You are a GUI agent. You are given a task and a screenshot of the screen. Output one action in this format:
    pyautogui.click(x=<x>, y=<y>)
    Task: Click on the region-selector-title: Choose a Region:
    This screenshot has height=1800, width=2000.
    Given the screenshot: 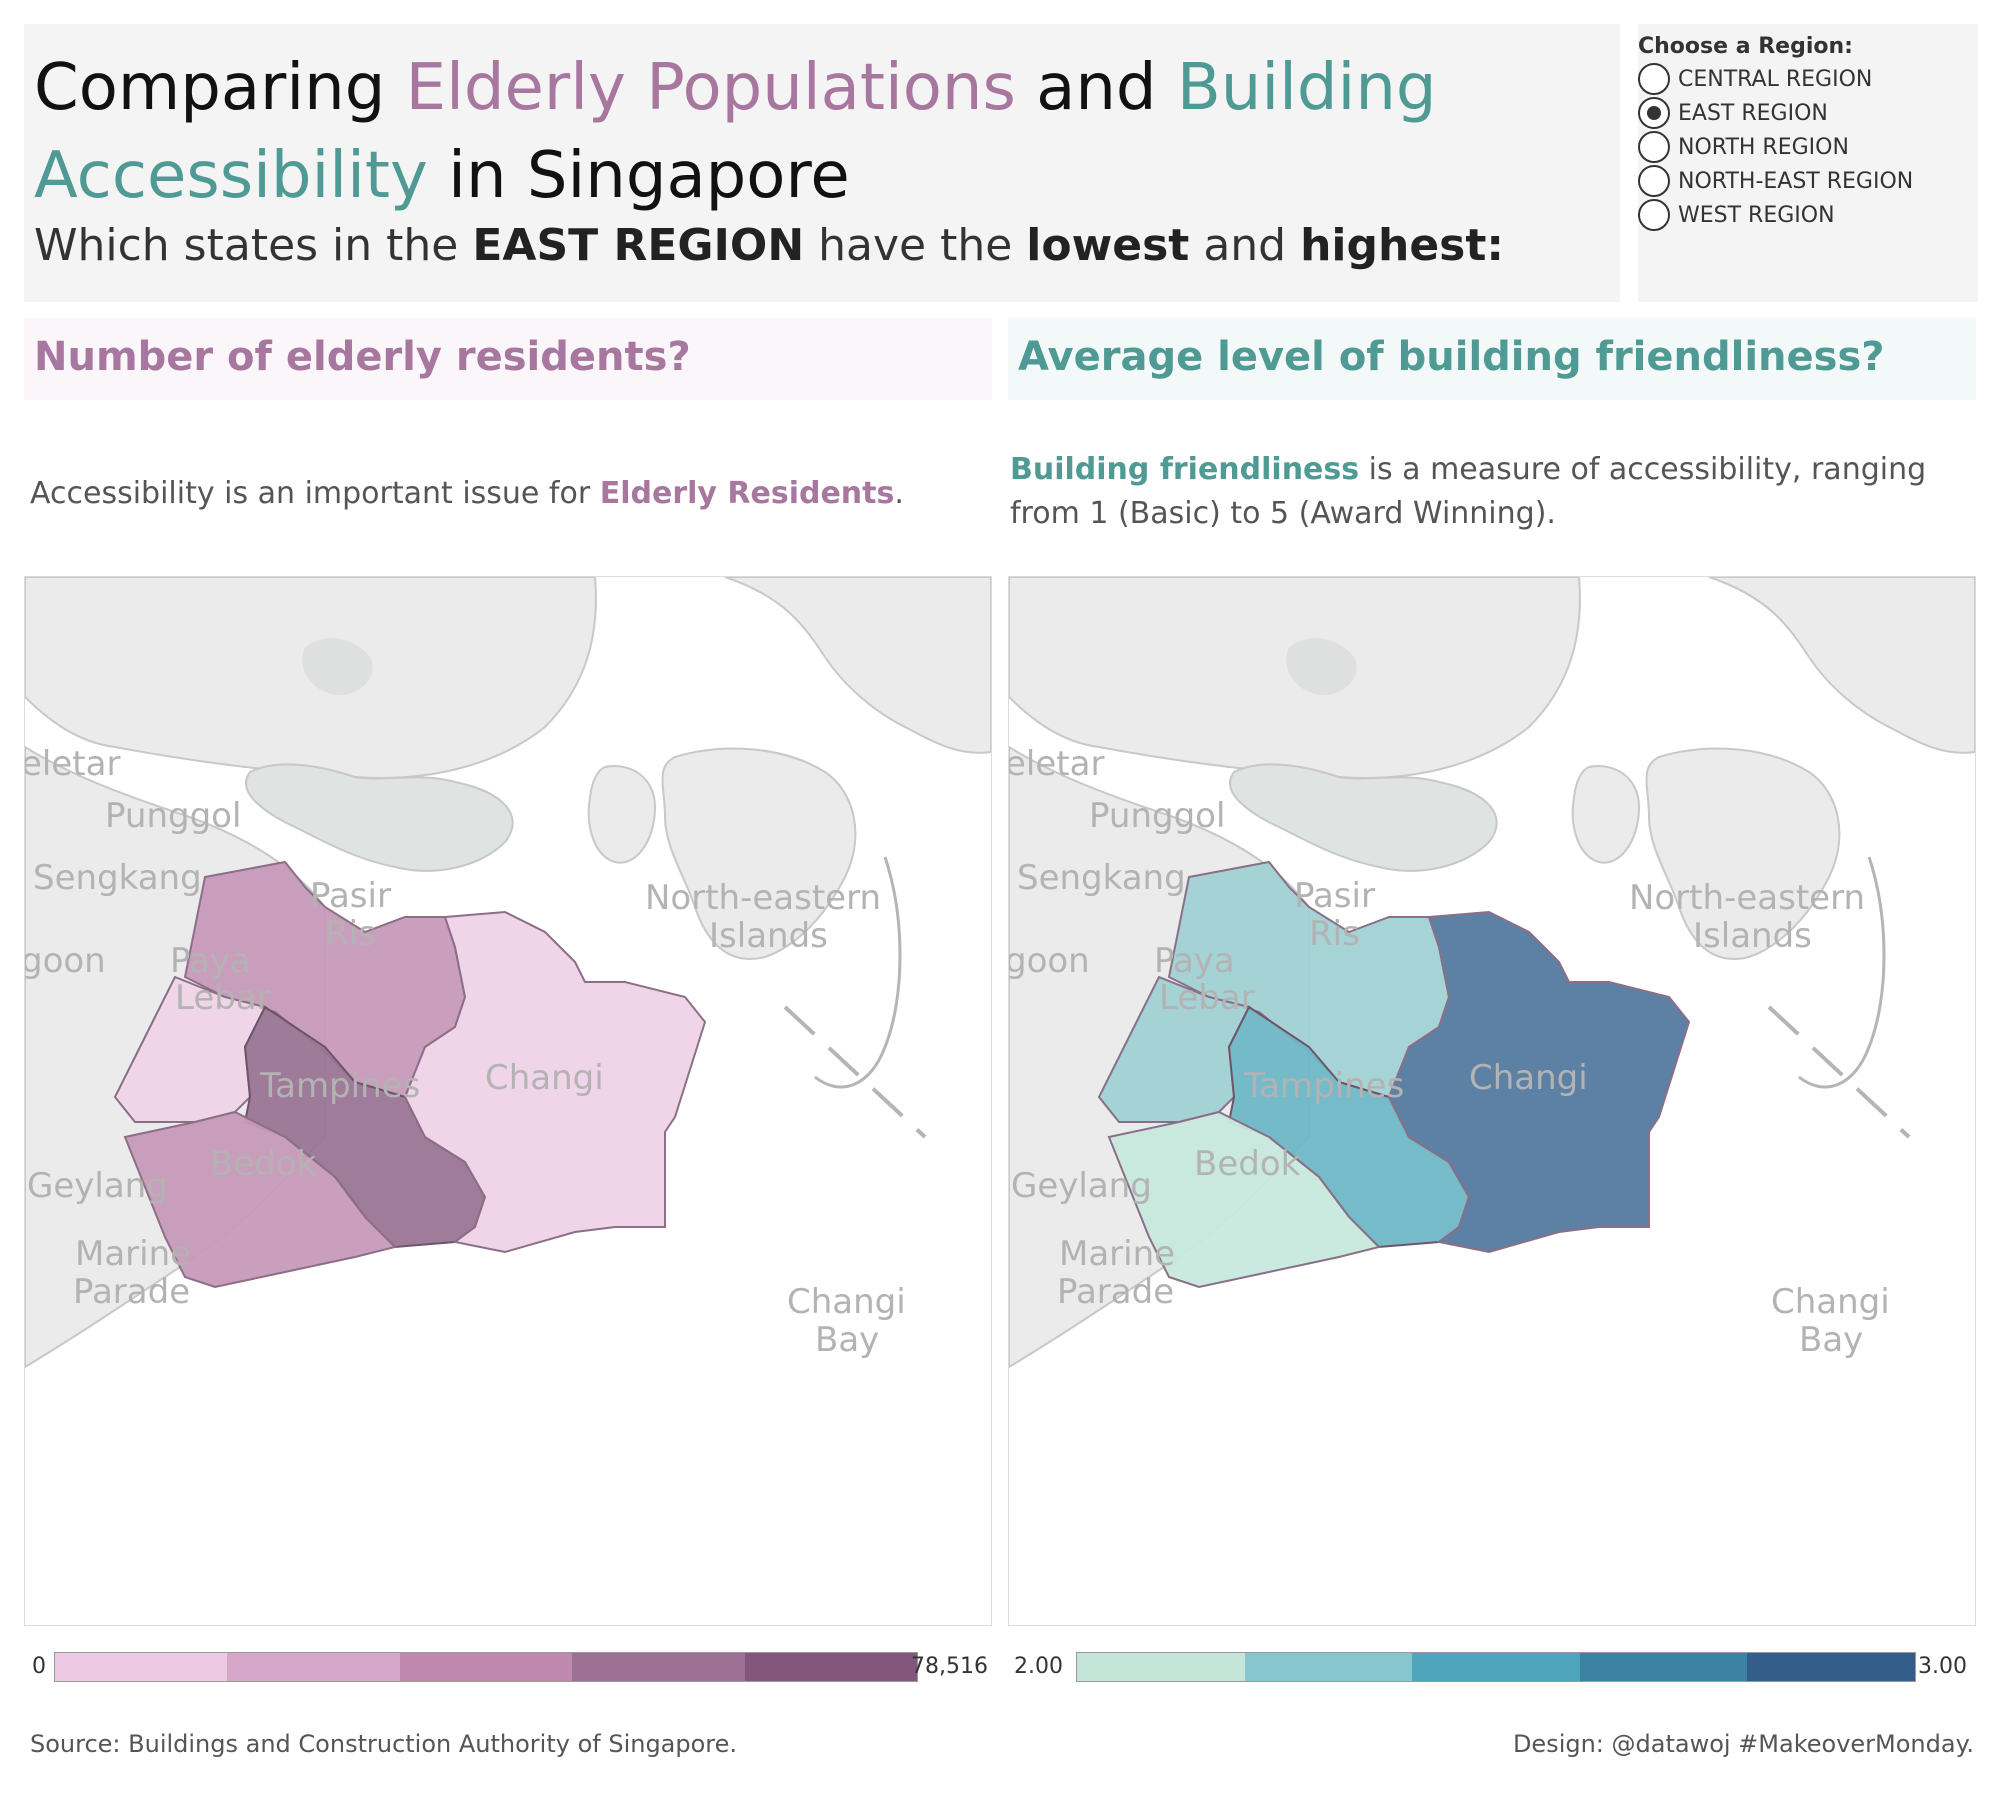 What is the action you would take?
    pyautogui.click(x=1745, y=46)
    